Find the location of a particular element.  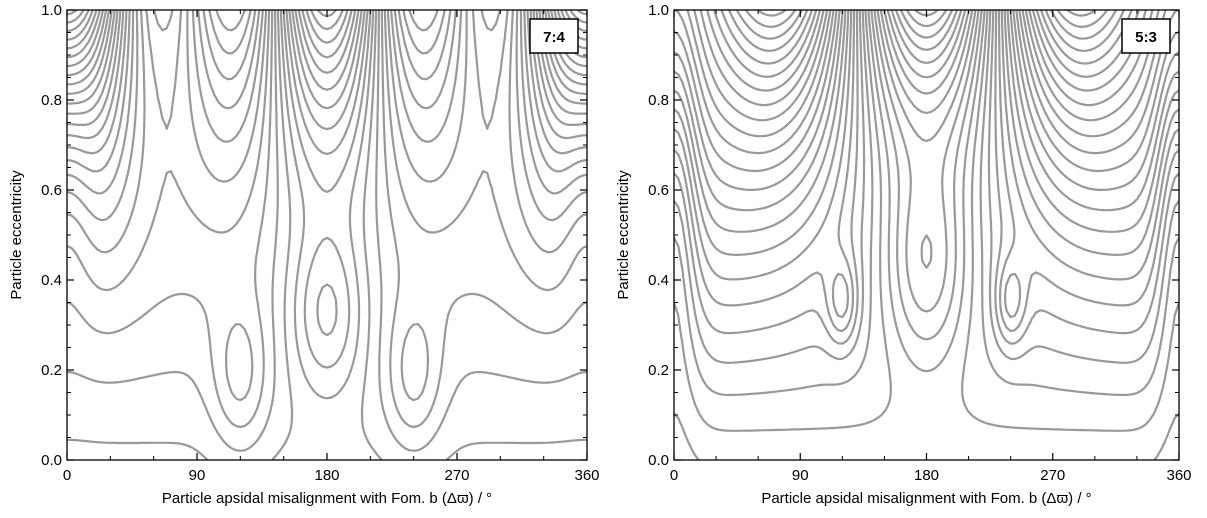

resonance-label-text: 7:4 is located at coordinates (554, 37).